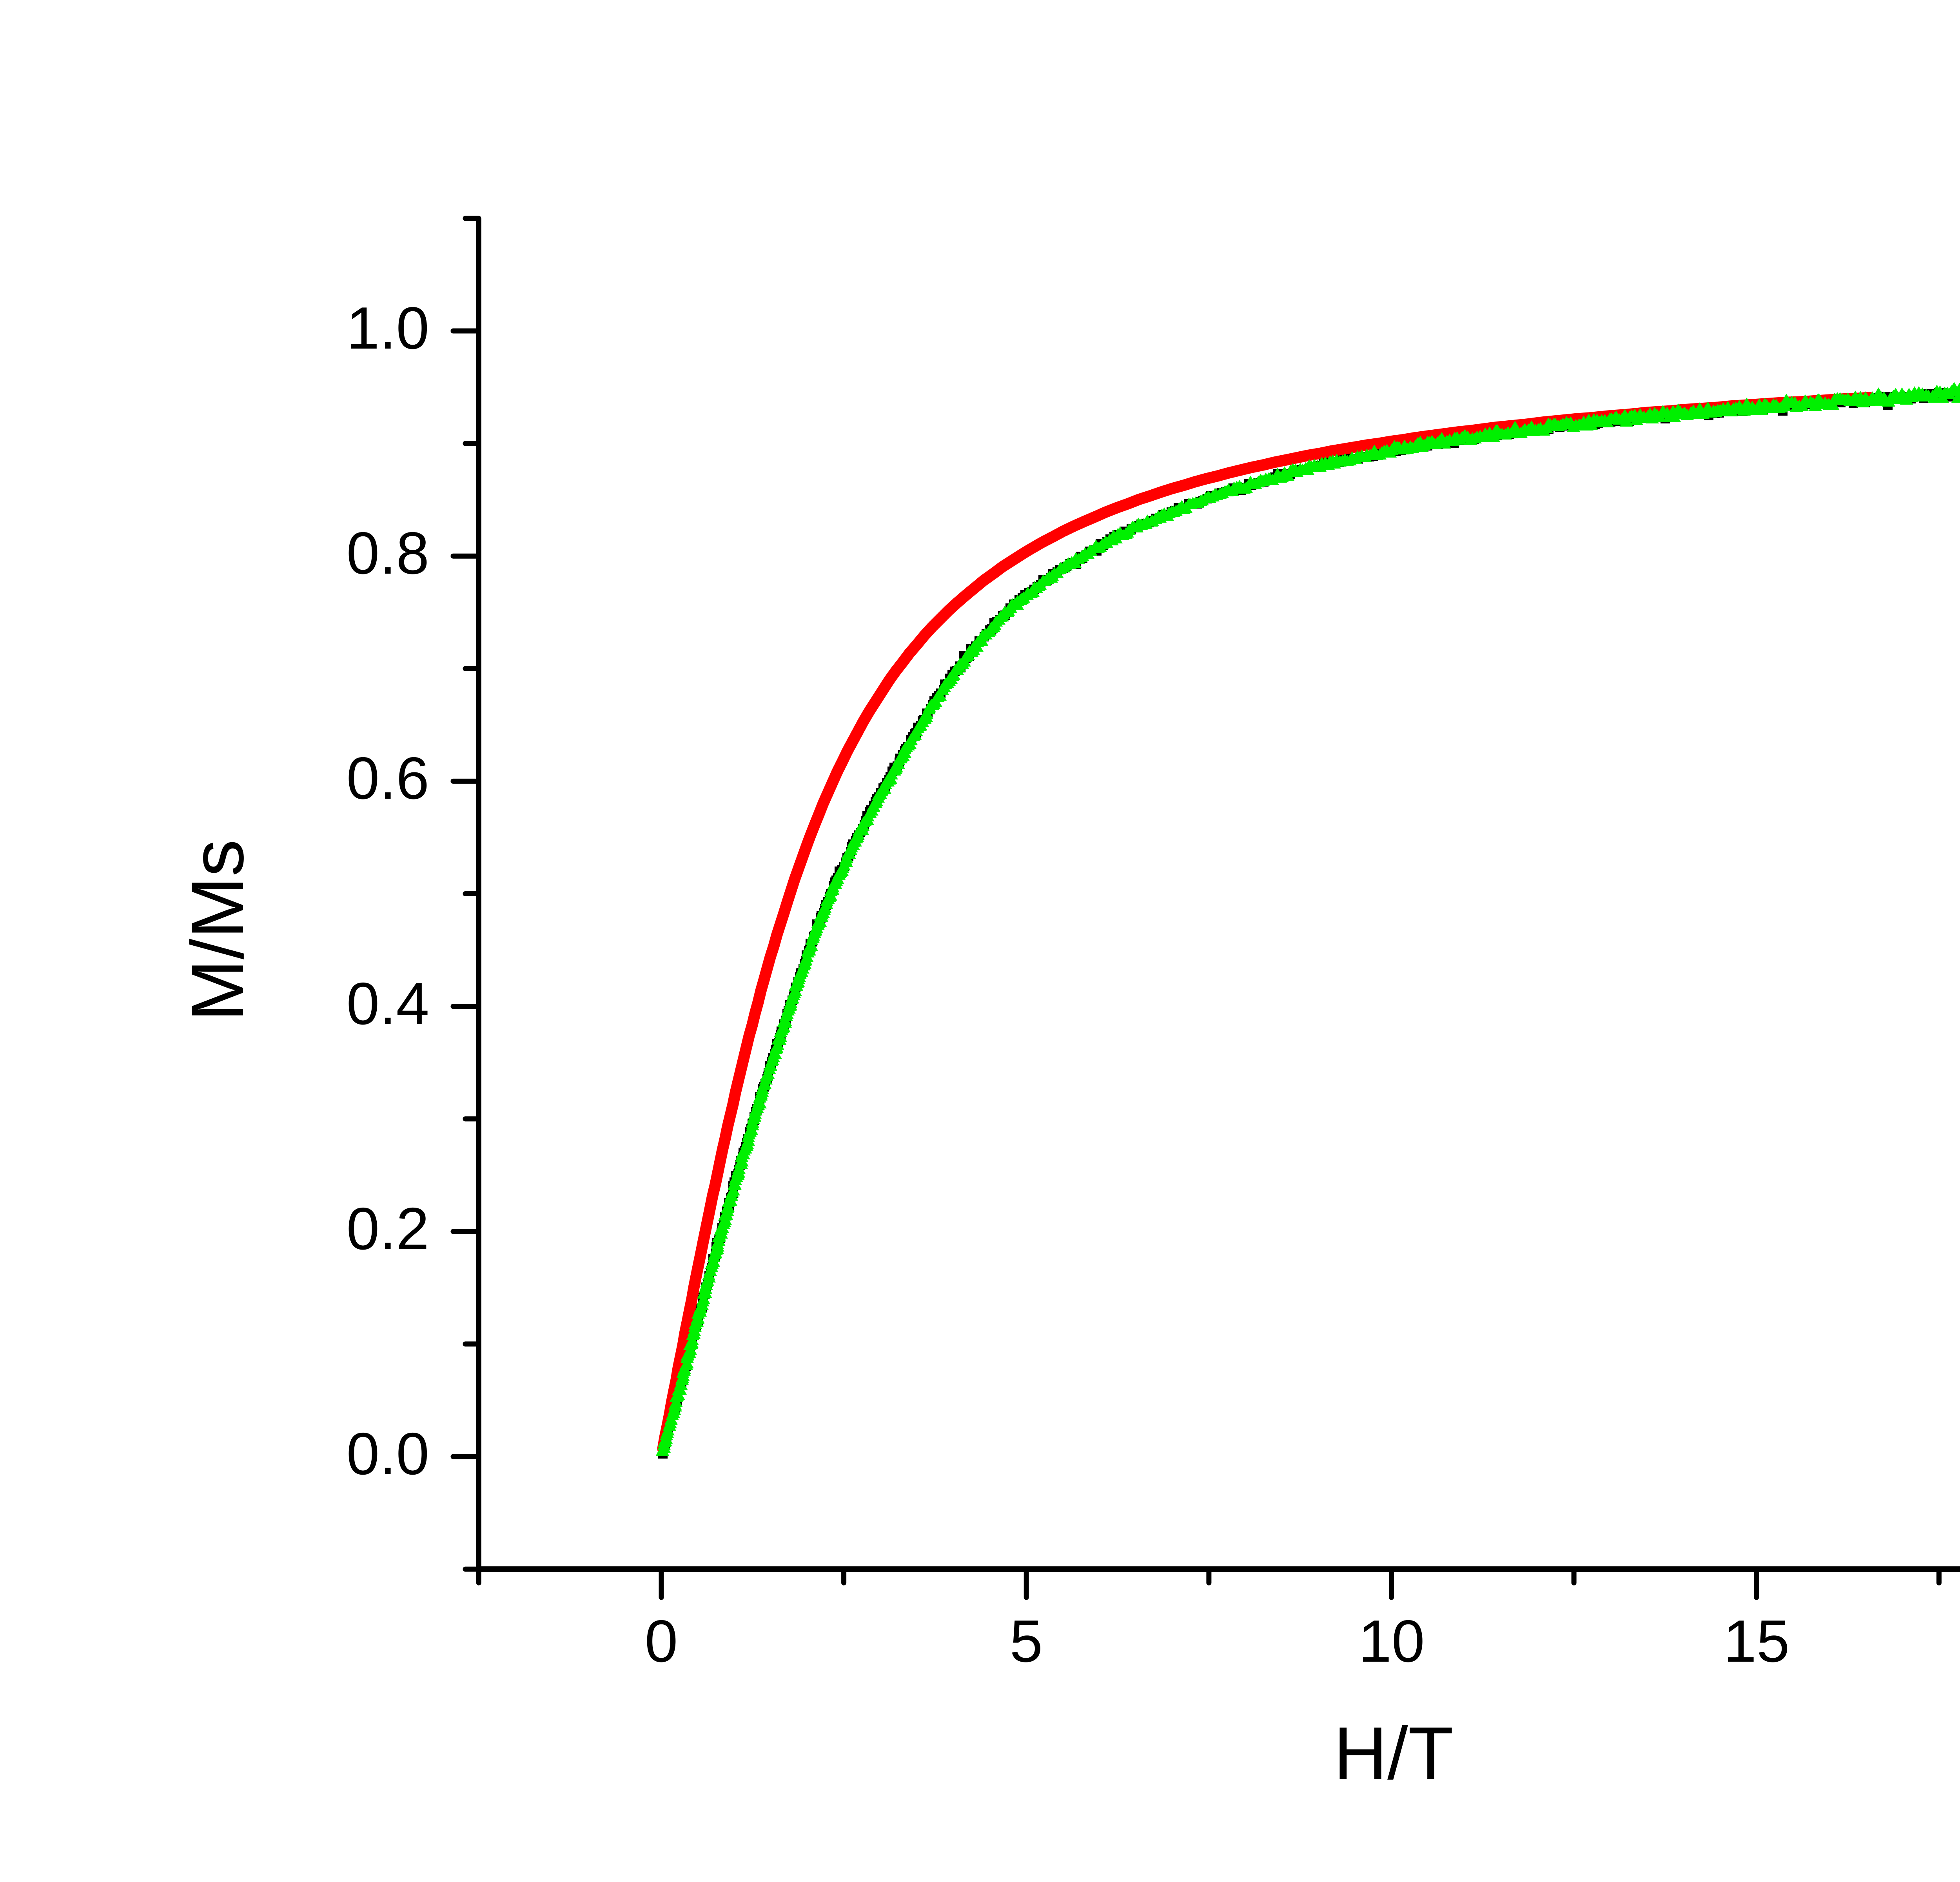  I want to click on svg-text: 0.8, so click(388, 553).